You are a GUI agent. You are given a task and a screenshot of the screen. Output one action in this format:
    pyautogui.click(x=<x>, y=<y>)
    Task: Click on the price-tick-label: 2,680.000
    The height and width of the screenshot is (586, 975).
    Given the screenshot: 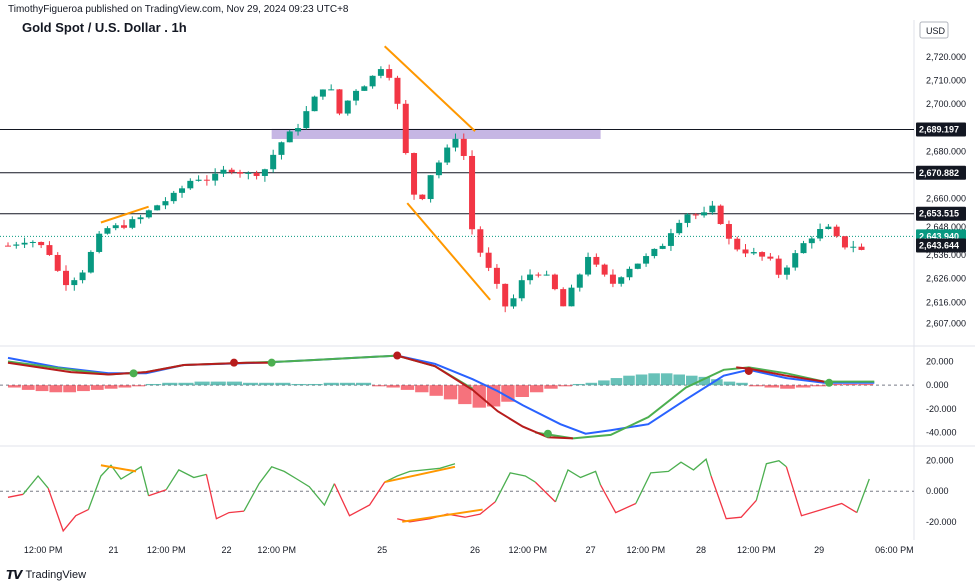 What is the action you would take?
    pyautogui.click(x=946, y=151)
    